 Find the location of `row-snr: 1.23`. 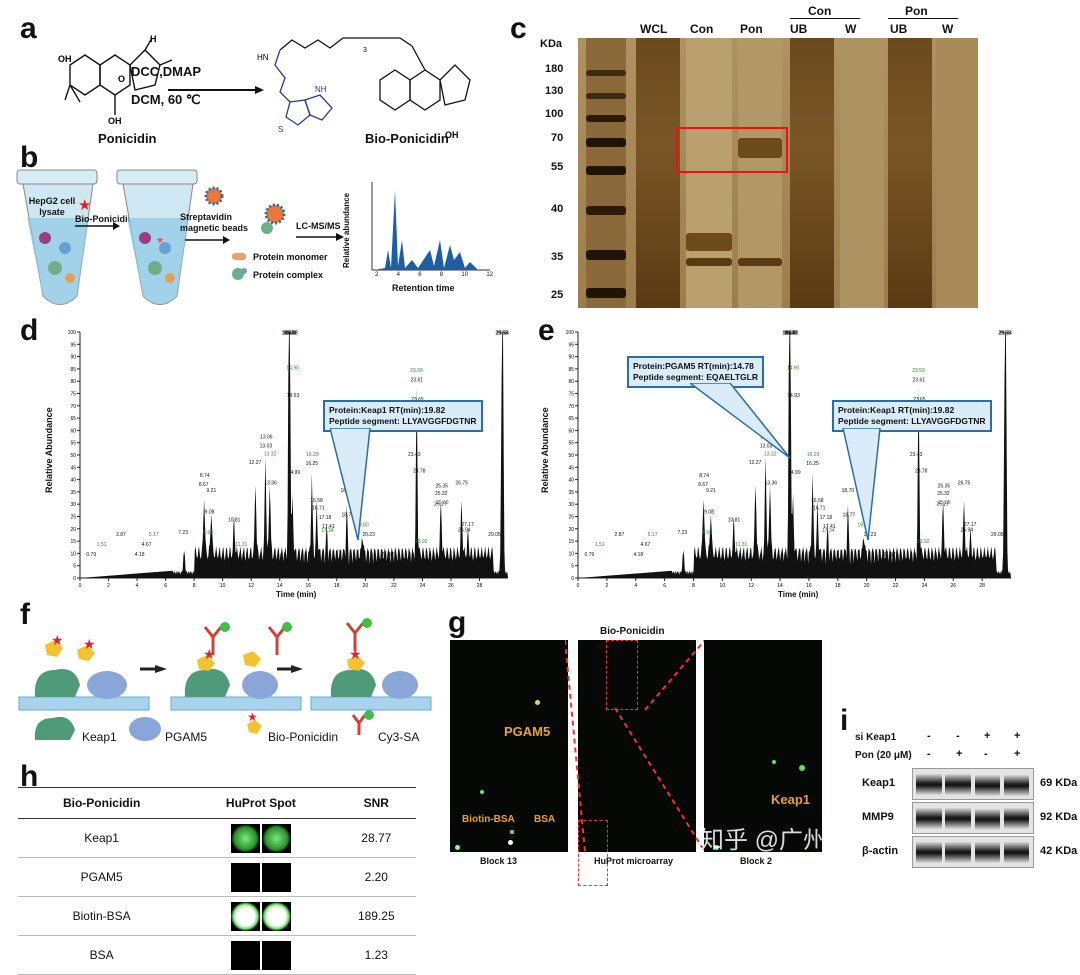

row-snr: 1.23 is located at coordinates (376, 955).